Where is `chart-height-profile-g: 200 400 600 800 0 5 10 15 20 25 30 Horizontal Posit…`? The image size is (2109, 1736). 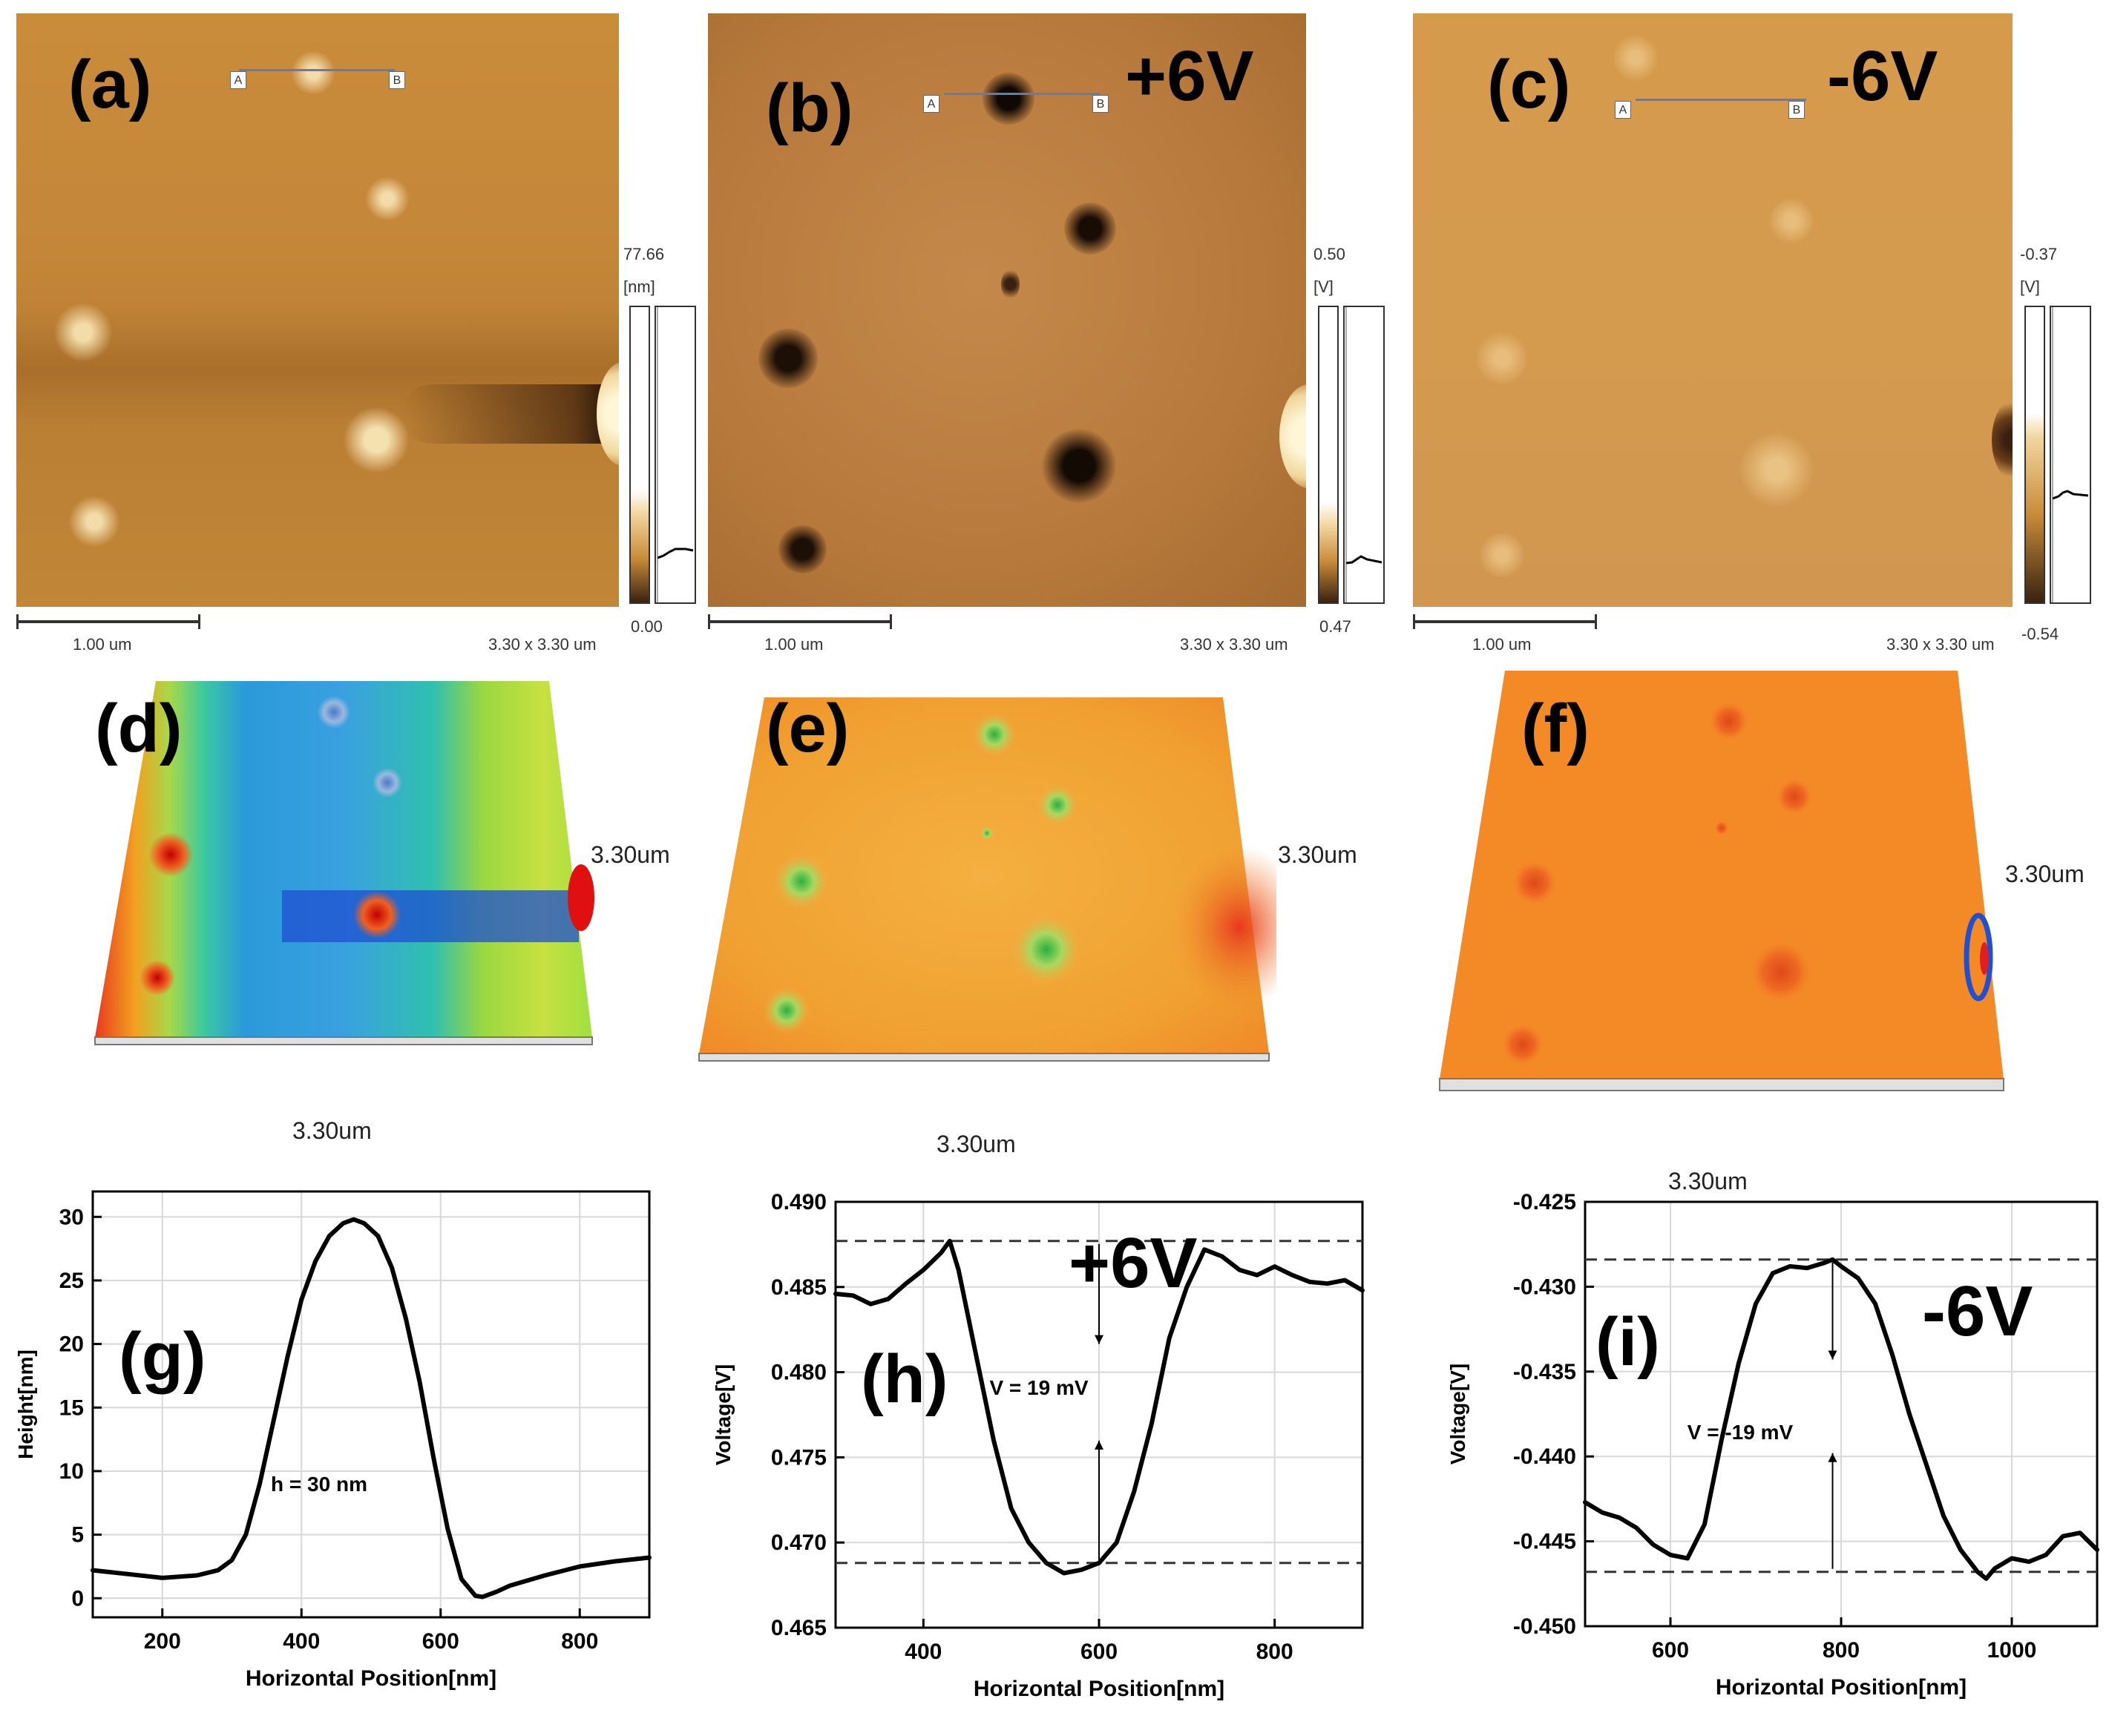
chart-height-profile-g: 200 400 600 800 0 5 10 15 20 25 30 Horizontal Posit… is located at coordinates (333, 1441).